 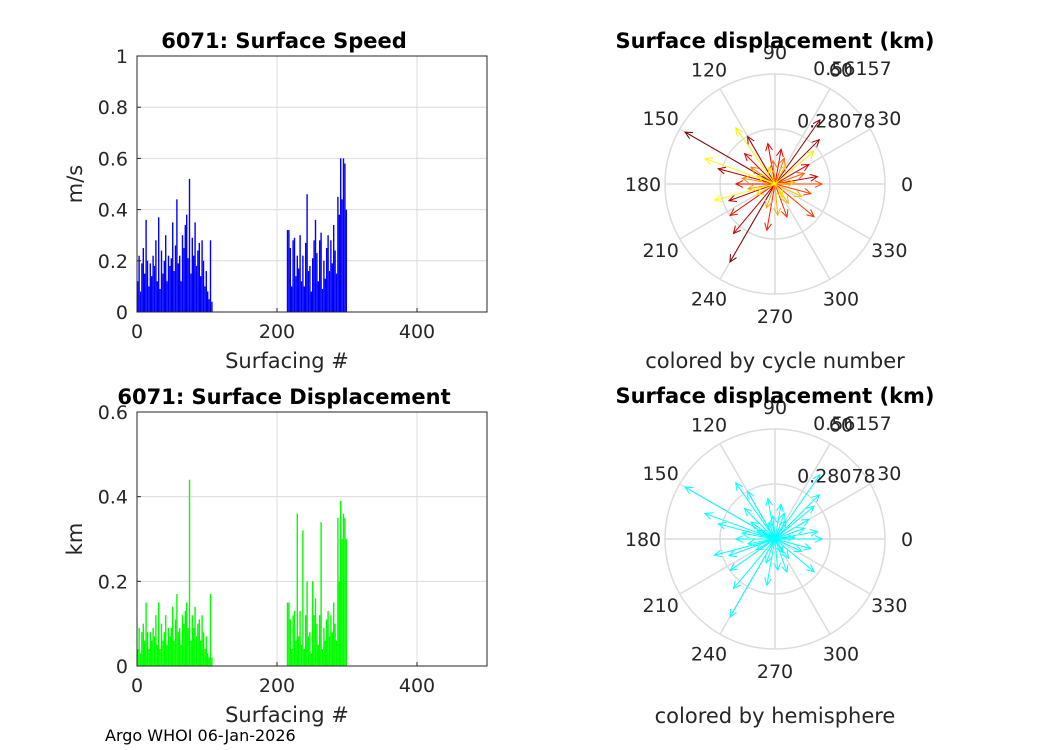 What do you see at coordinates (841, 71) in the screenshot?
I see `polar-cycle-angle-label: 60` at bounding box center [841, 71].